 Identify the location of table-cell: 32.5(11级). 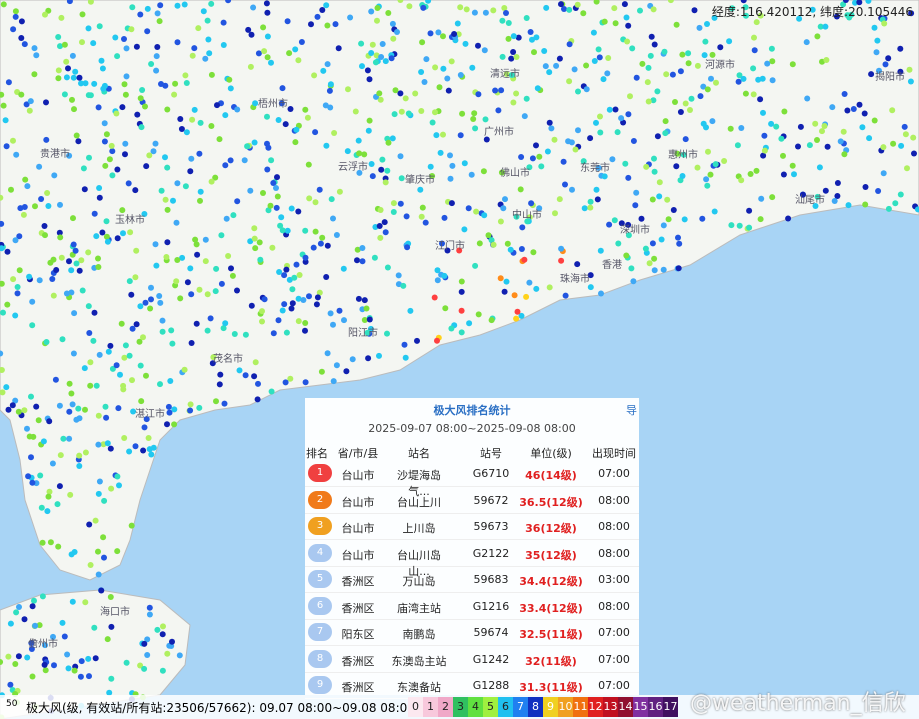
(551, 634).